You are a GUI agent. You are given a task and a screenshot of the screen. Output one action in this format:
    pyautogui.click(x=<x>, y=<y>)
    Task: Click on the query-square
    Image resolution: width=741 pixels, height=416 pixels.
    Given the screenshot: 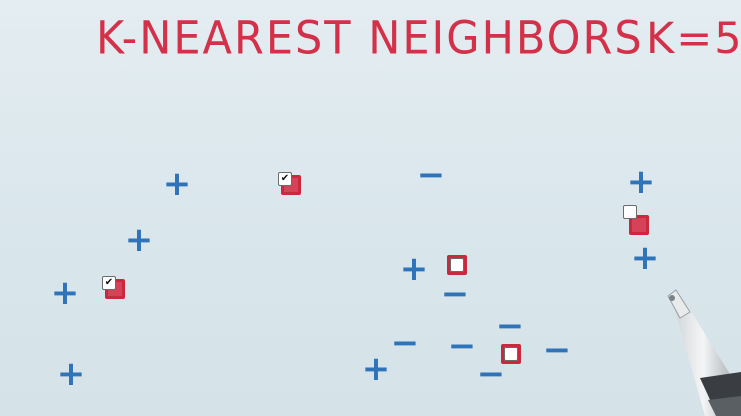 What is the action you would take?
    pyautogui.click(x=639, y=225)
    